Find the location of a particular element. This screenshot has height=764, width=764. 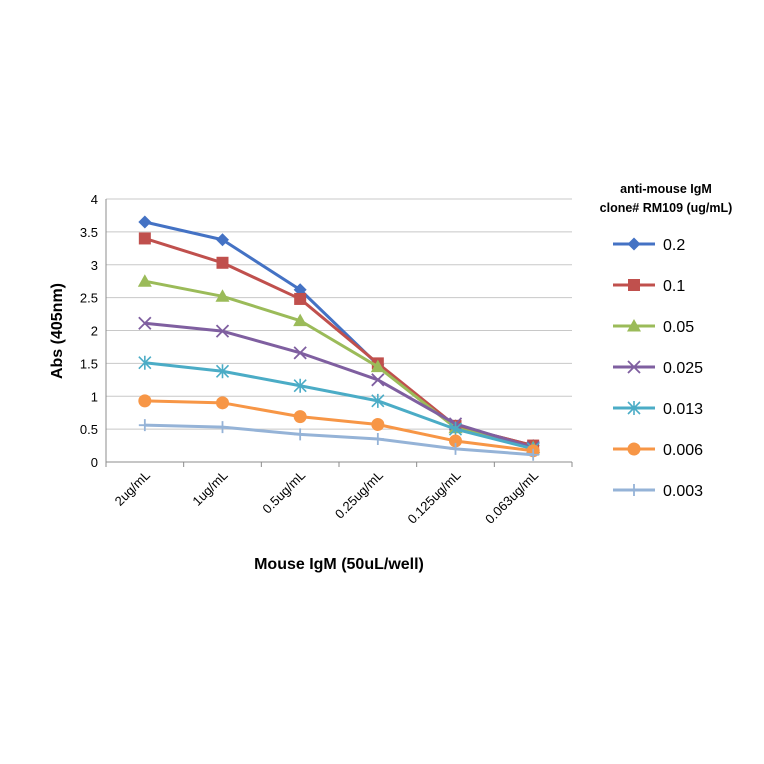

legend-label: 0.1 is located at coordinates (674, 286).